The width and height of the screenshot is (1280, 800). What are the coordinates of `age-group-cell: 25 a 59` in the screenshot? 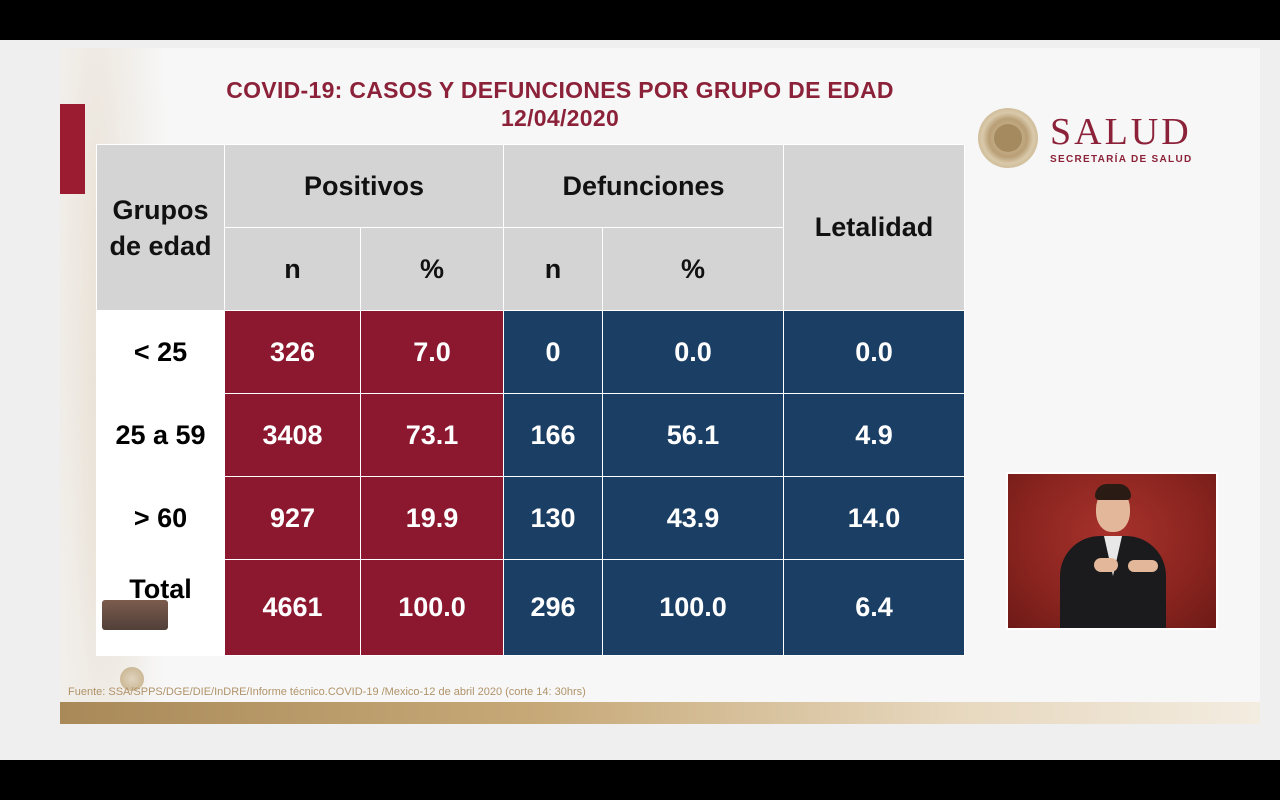 It's located at (160, 435).